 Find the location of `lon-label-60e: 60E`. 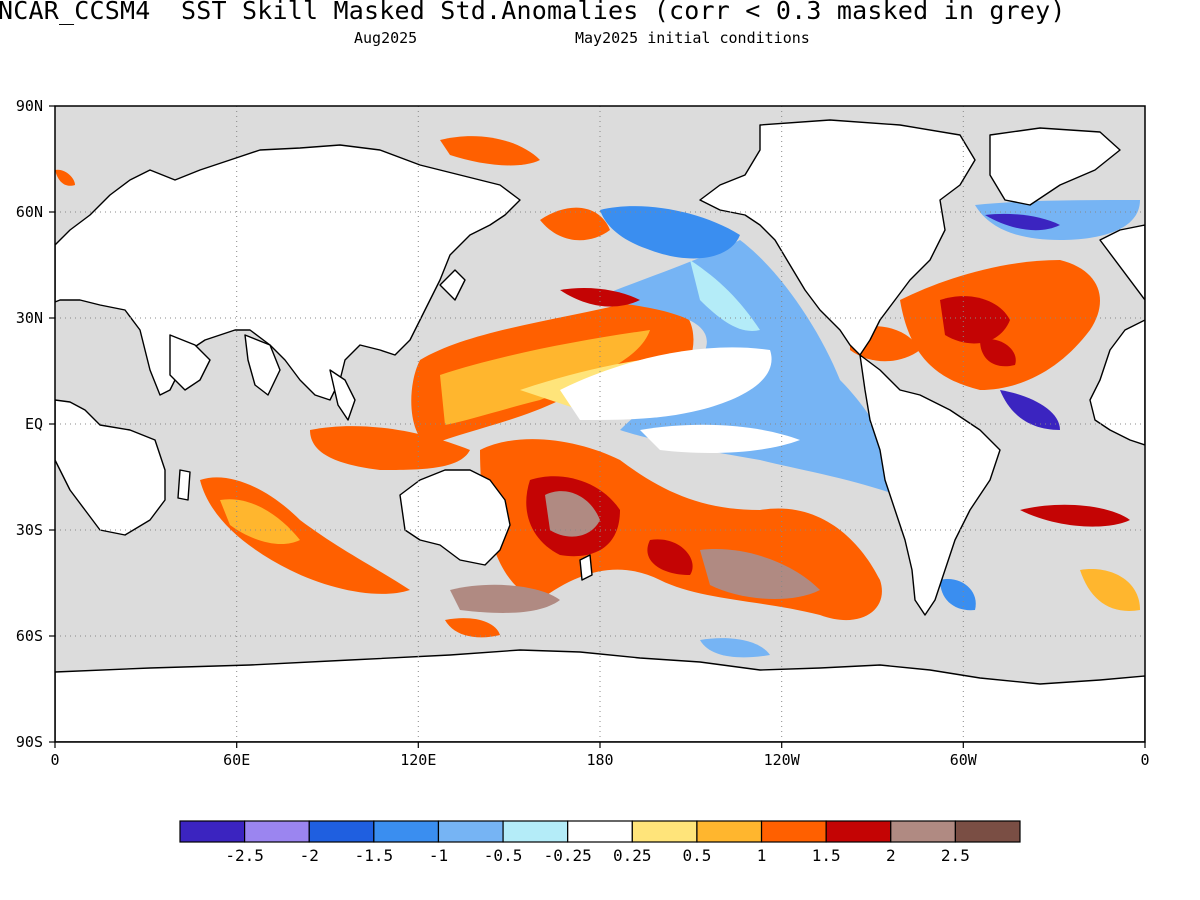

lon-label-60e: 60E is located at coordinates (236, 760).